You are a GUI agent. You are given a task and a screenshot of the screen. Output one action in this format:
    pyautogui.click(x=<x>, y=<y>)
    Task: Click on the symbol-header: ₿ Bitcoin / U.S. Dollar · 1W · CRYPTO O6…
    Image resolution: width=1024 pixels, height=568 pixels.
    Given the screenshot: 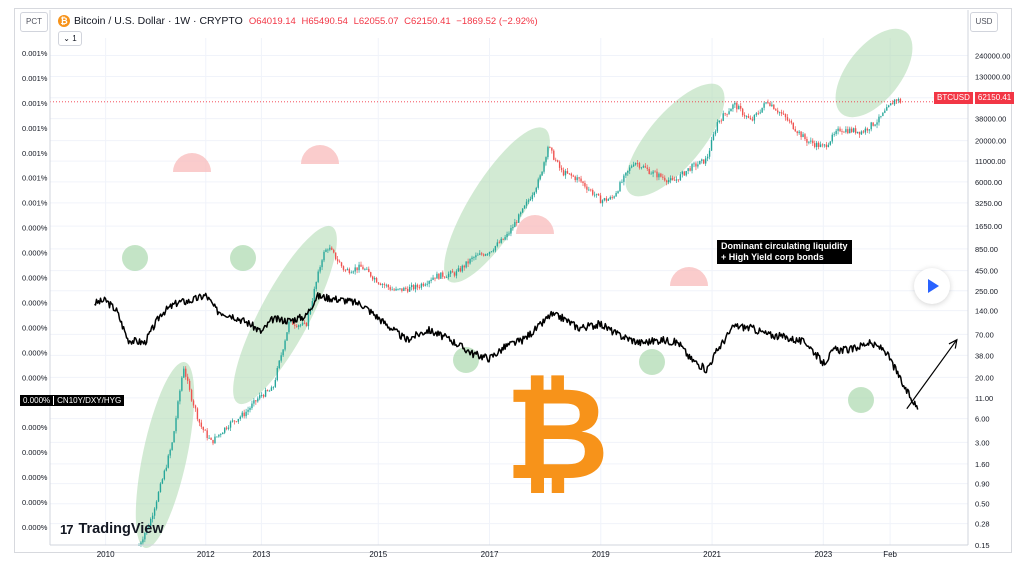 What is the action you would take?
    pyautogui.click(x=299, y=21)
    